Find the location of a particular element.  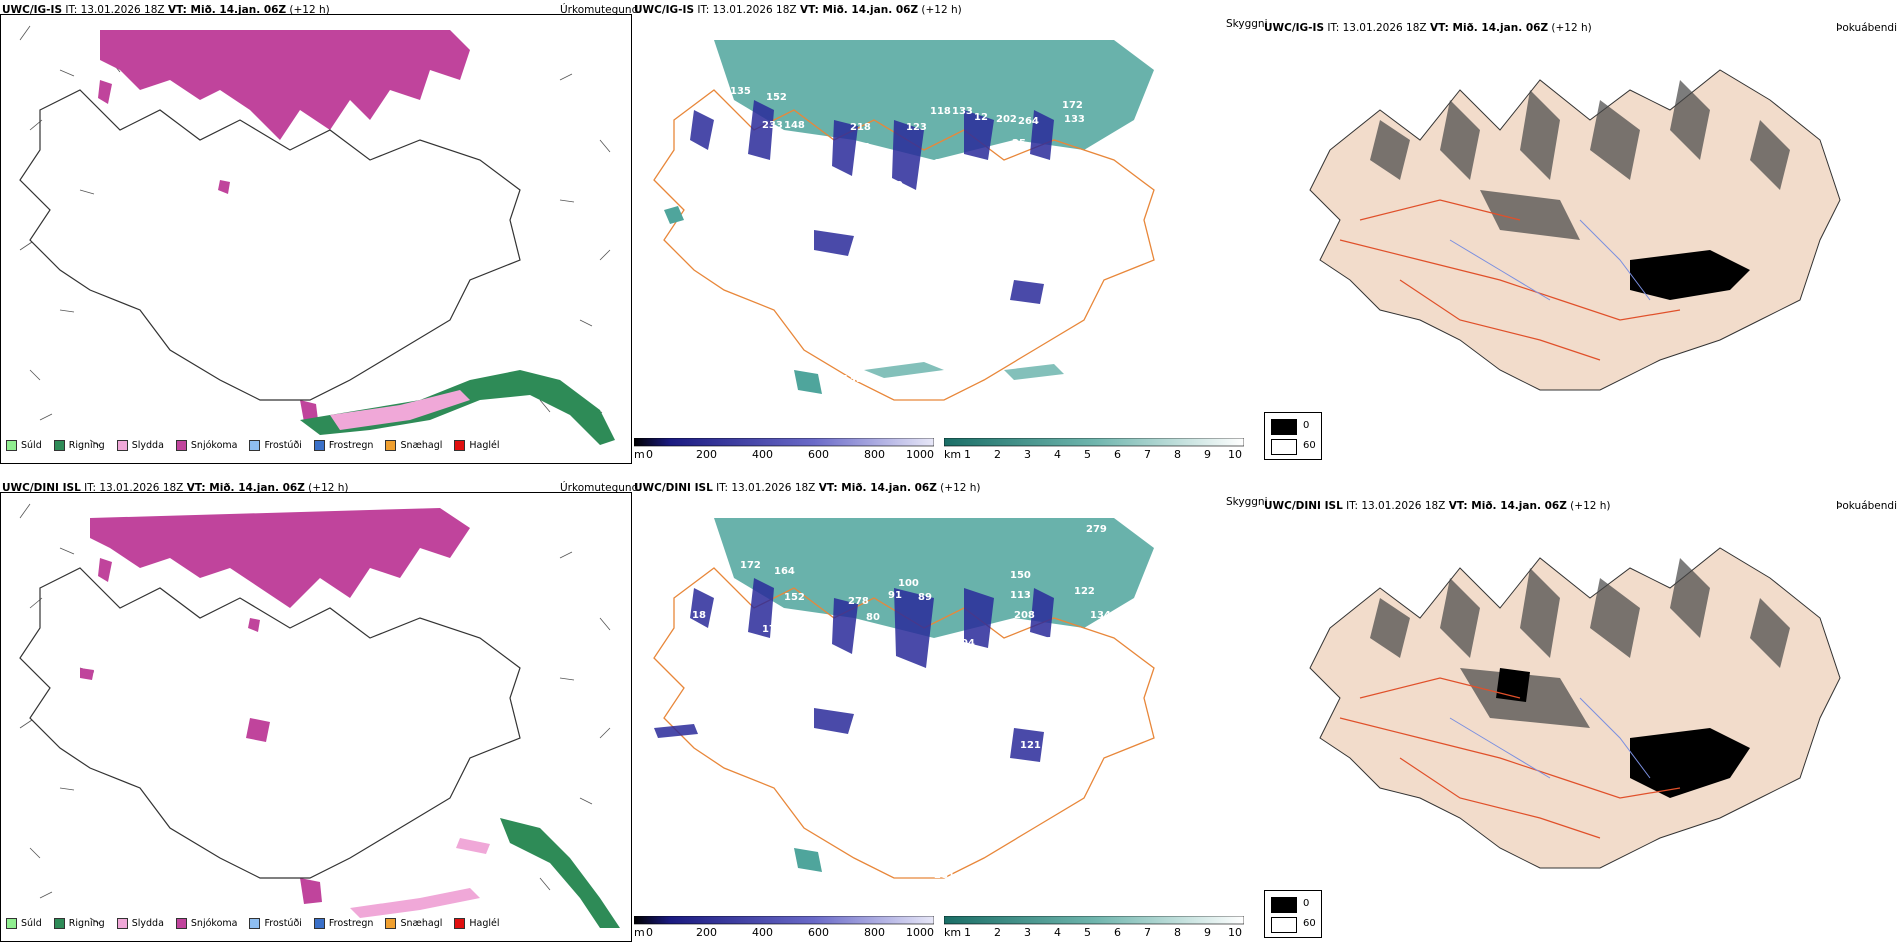

vis-number: 80 is located at coordinates (873, 617).